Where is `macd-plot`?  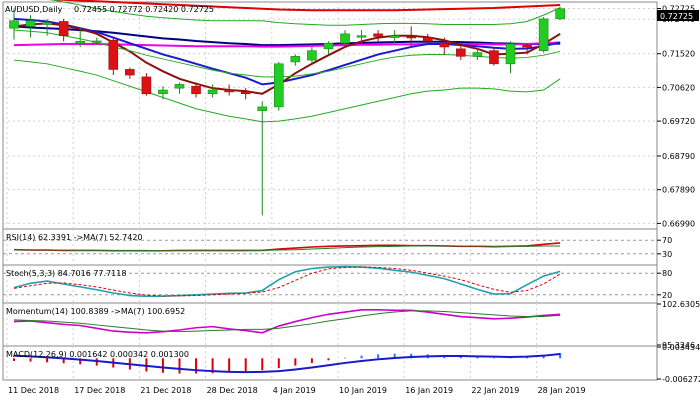
macd-plot is located at coordinates (287, 363).